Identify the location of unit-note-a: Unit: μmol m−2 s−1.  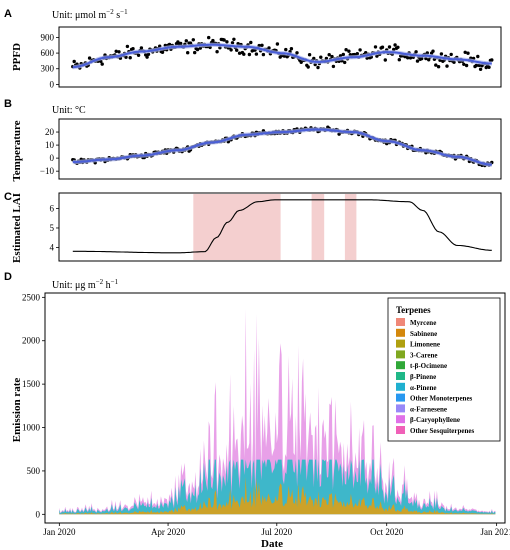
(90, 14).